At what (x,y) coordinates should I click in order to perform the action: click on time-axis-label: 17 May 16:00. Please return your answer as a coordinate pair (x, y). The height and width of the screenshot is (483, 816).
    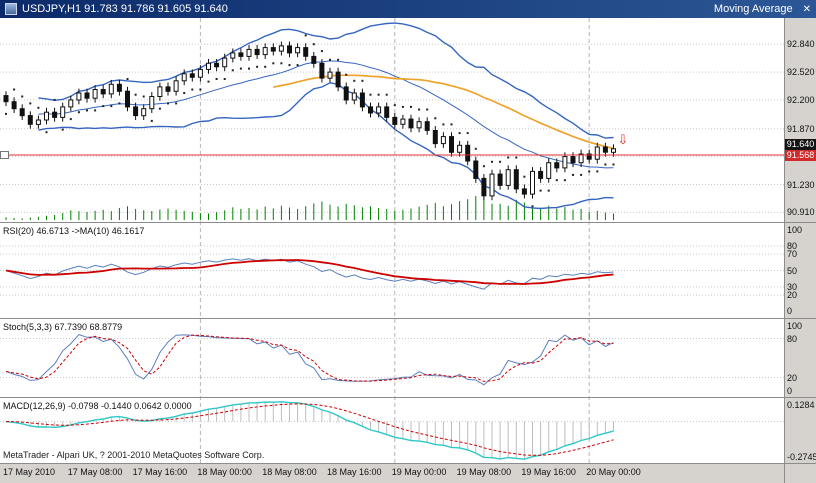
    Looking at the image, I should click on (160, 472).